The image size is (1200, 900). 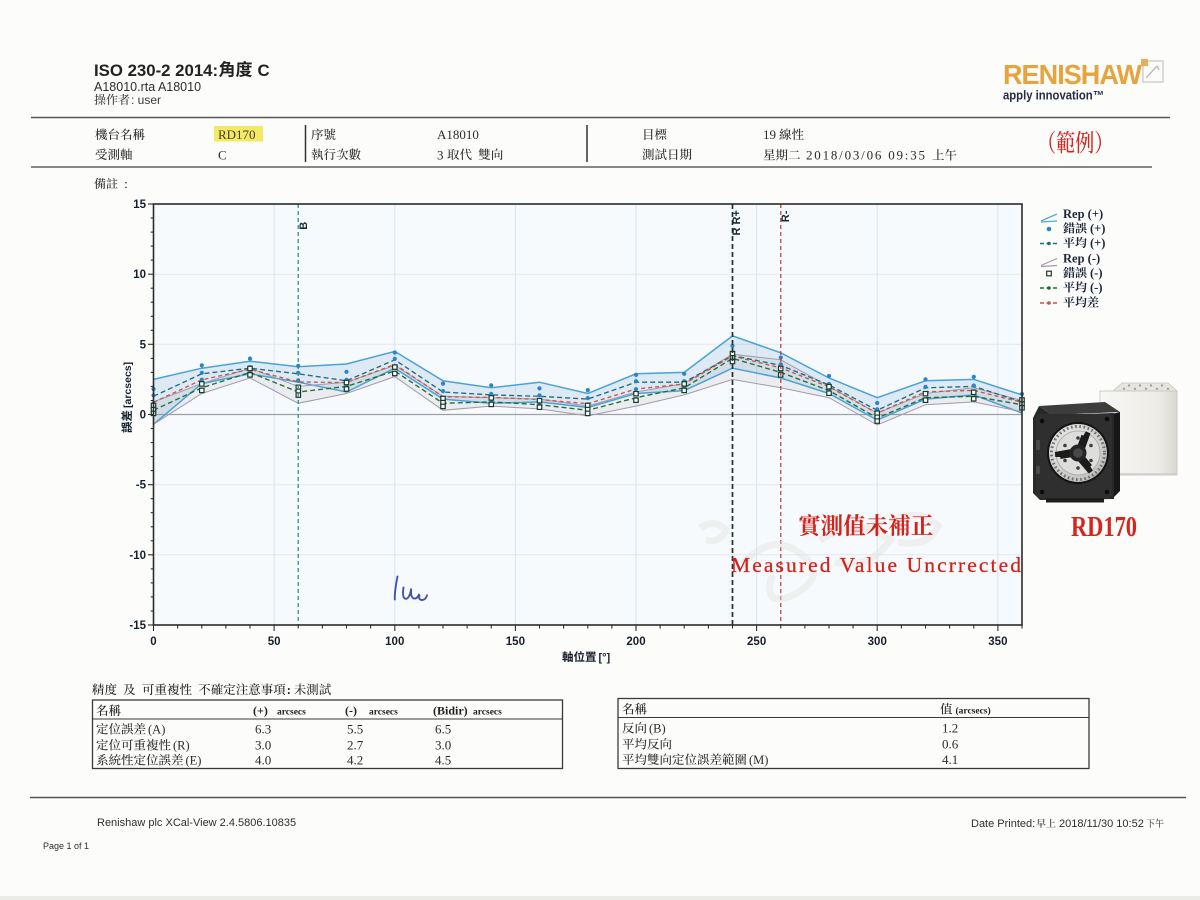 I want to click on svg-text: 350, so click(x=997, y=642).